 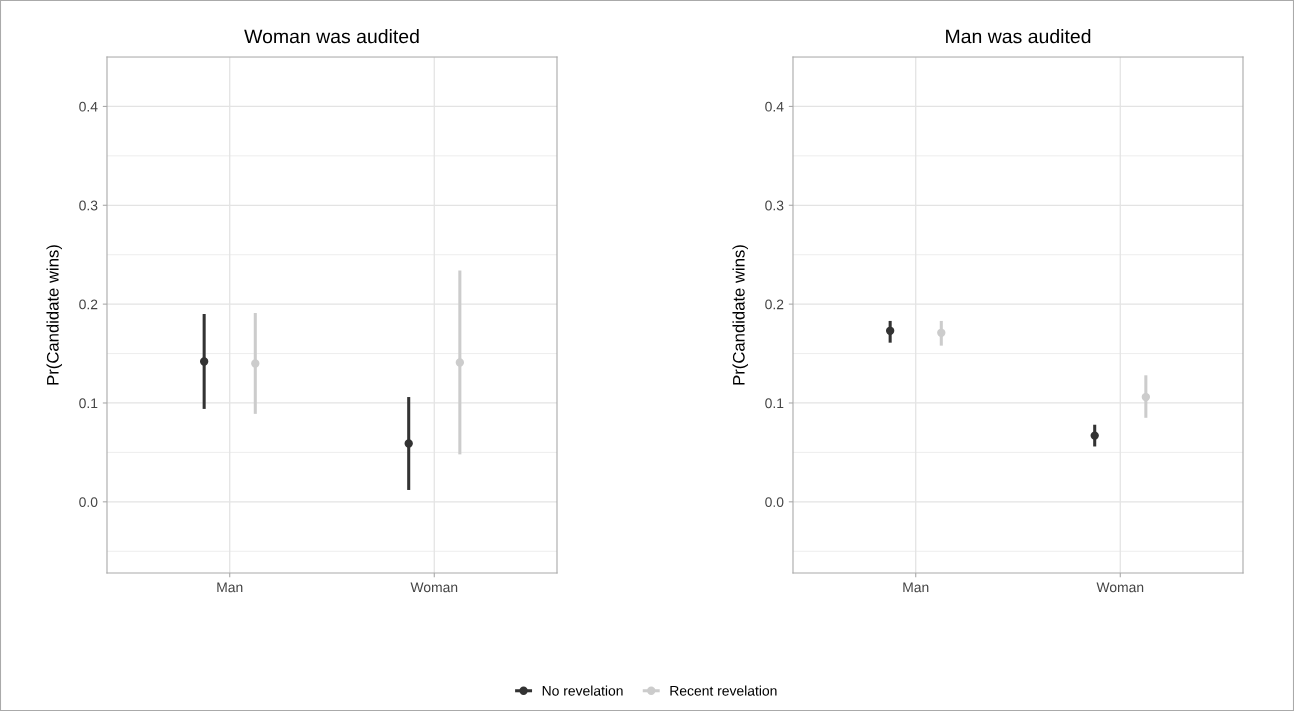 What do you see at coordinates (1018, 36) in the screenshot?
I see `chart-title: Man was audited` at bounding box center [1018, 36].